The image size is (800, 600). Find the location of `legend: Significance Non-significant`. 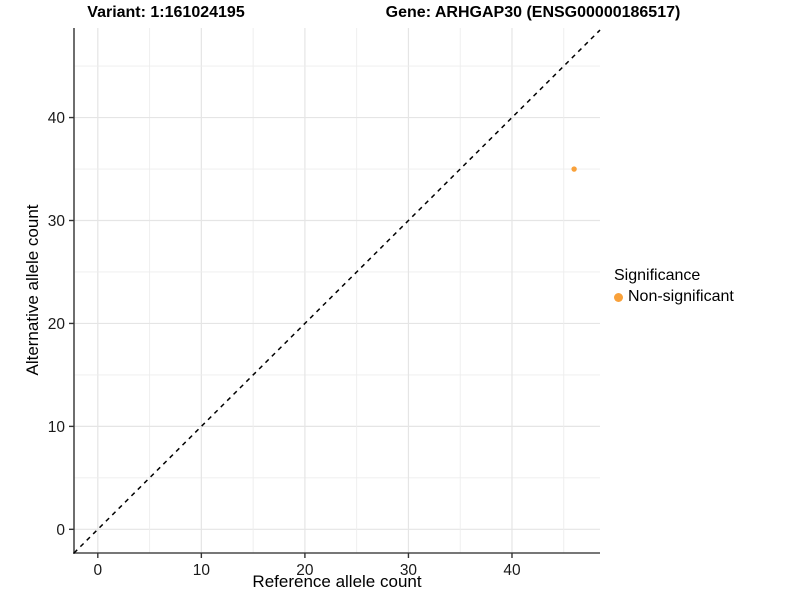

legend: Significance Non-significant is located at coordinates (674, 286).